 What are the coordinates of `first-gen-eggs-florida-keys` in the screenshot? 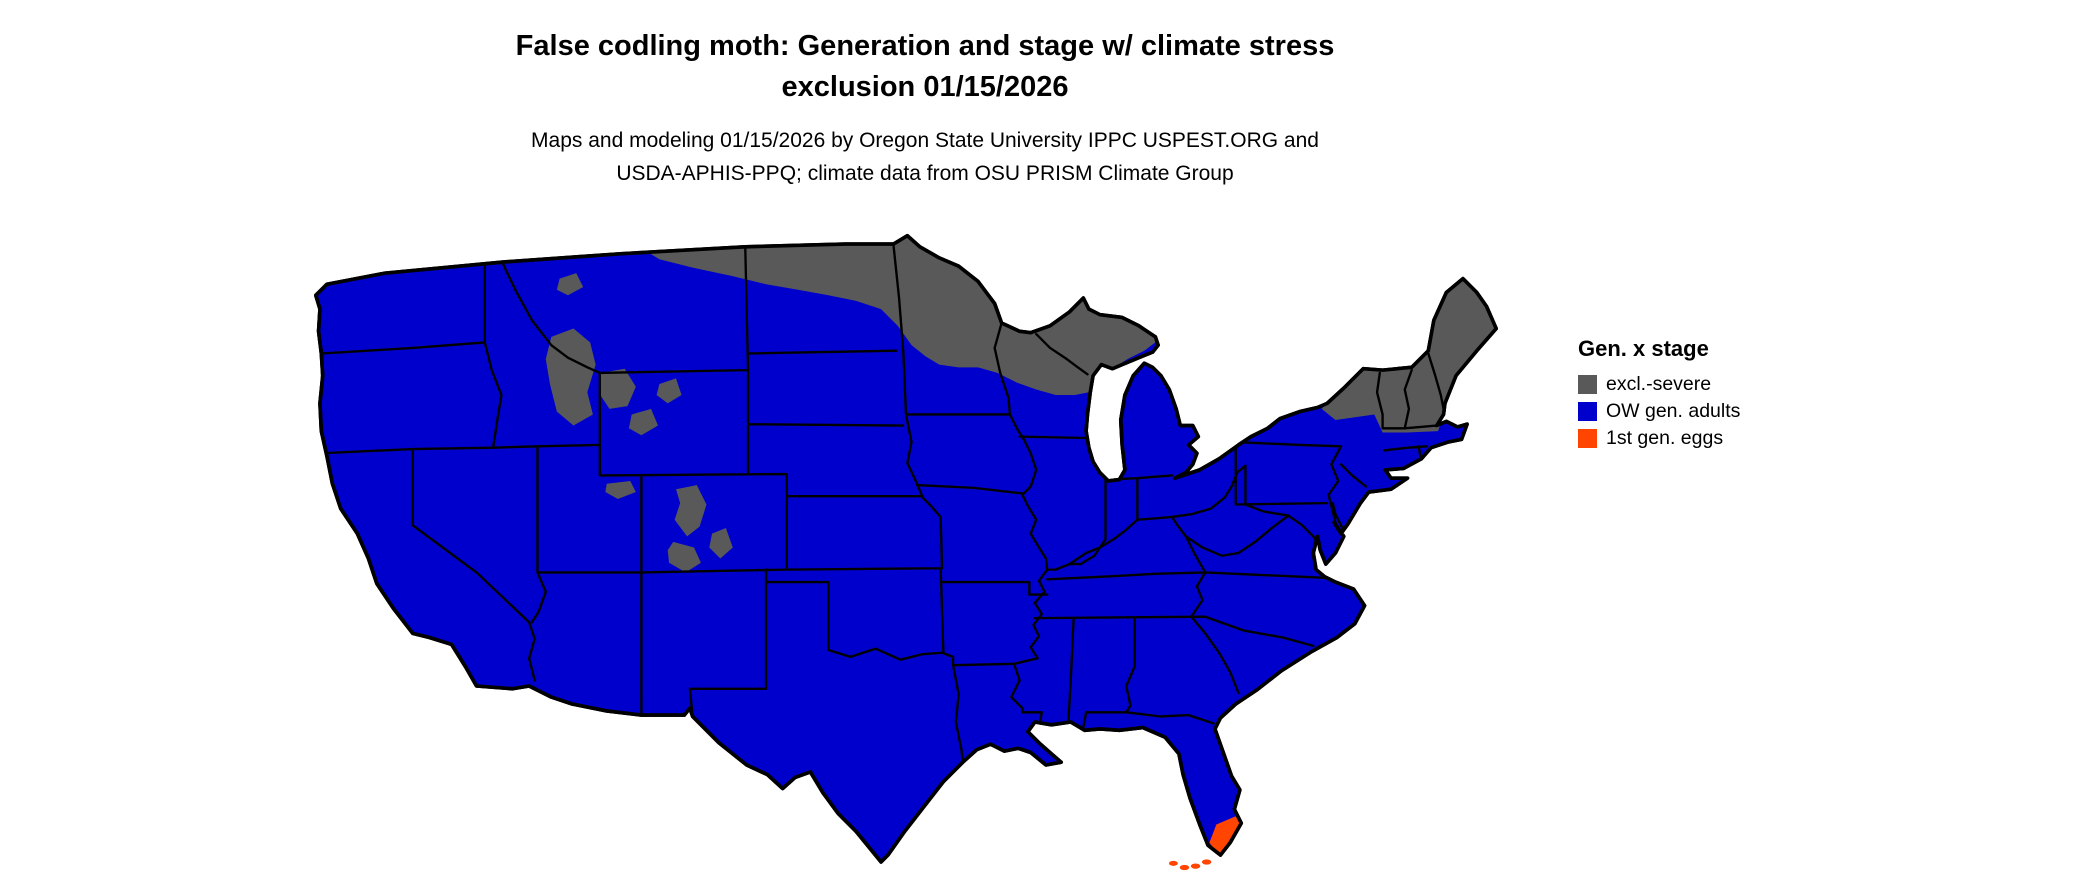 It's located at (1190, 865).